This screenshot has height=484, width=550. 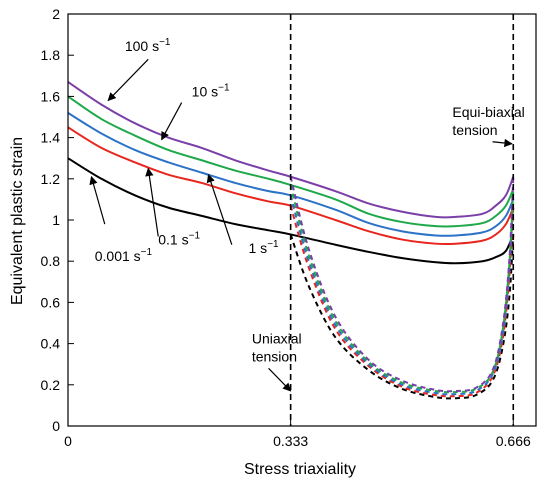 I want to click on y-tick-label: 1.8, so click(x=51, y=55).